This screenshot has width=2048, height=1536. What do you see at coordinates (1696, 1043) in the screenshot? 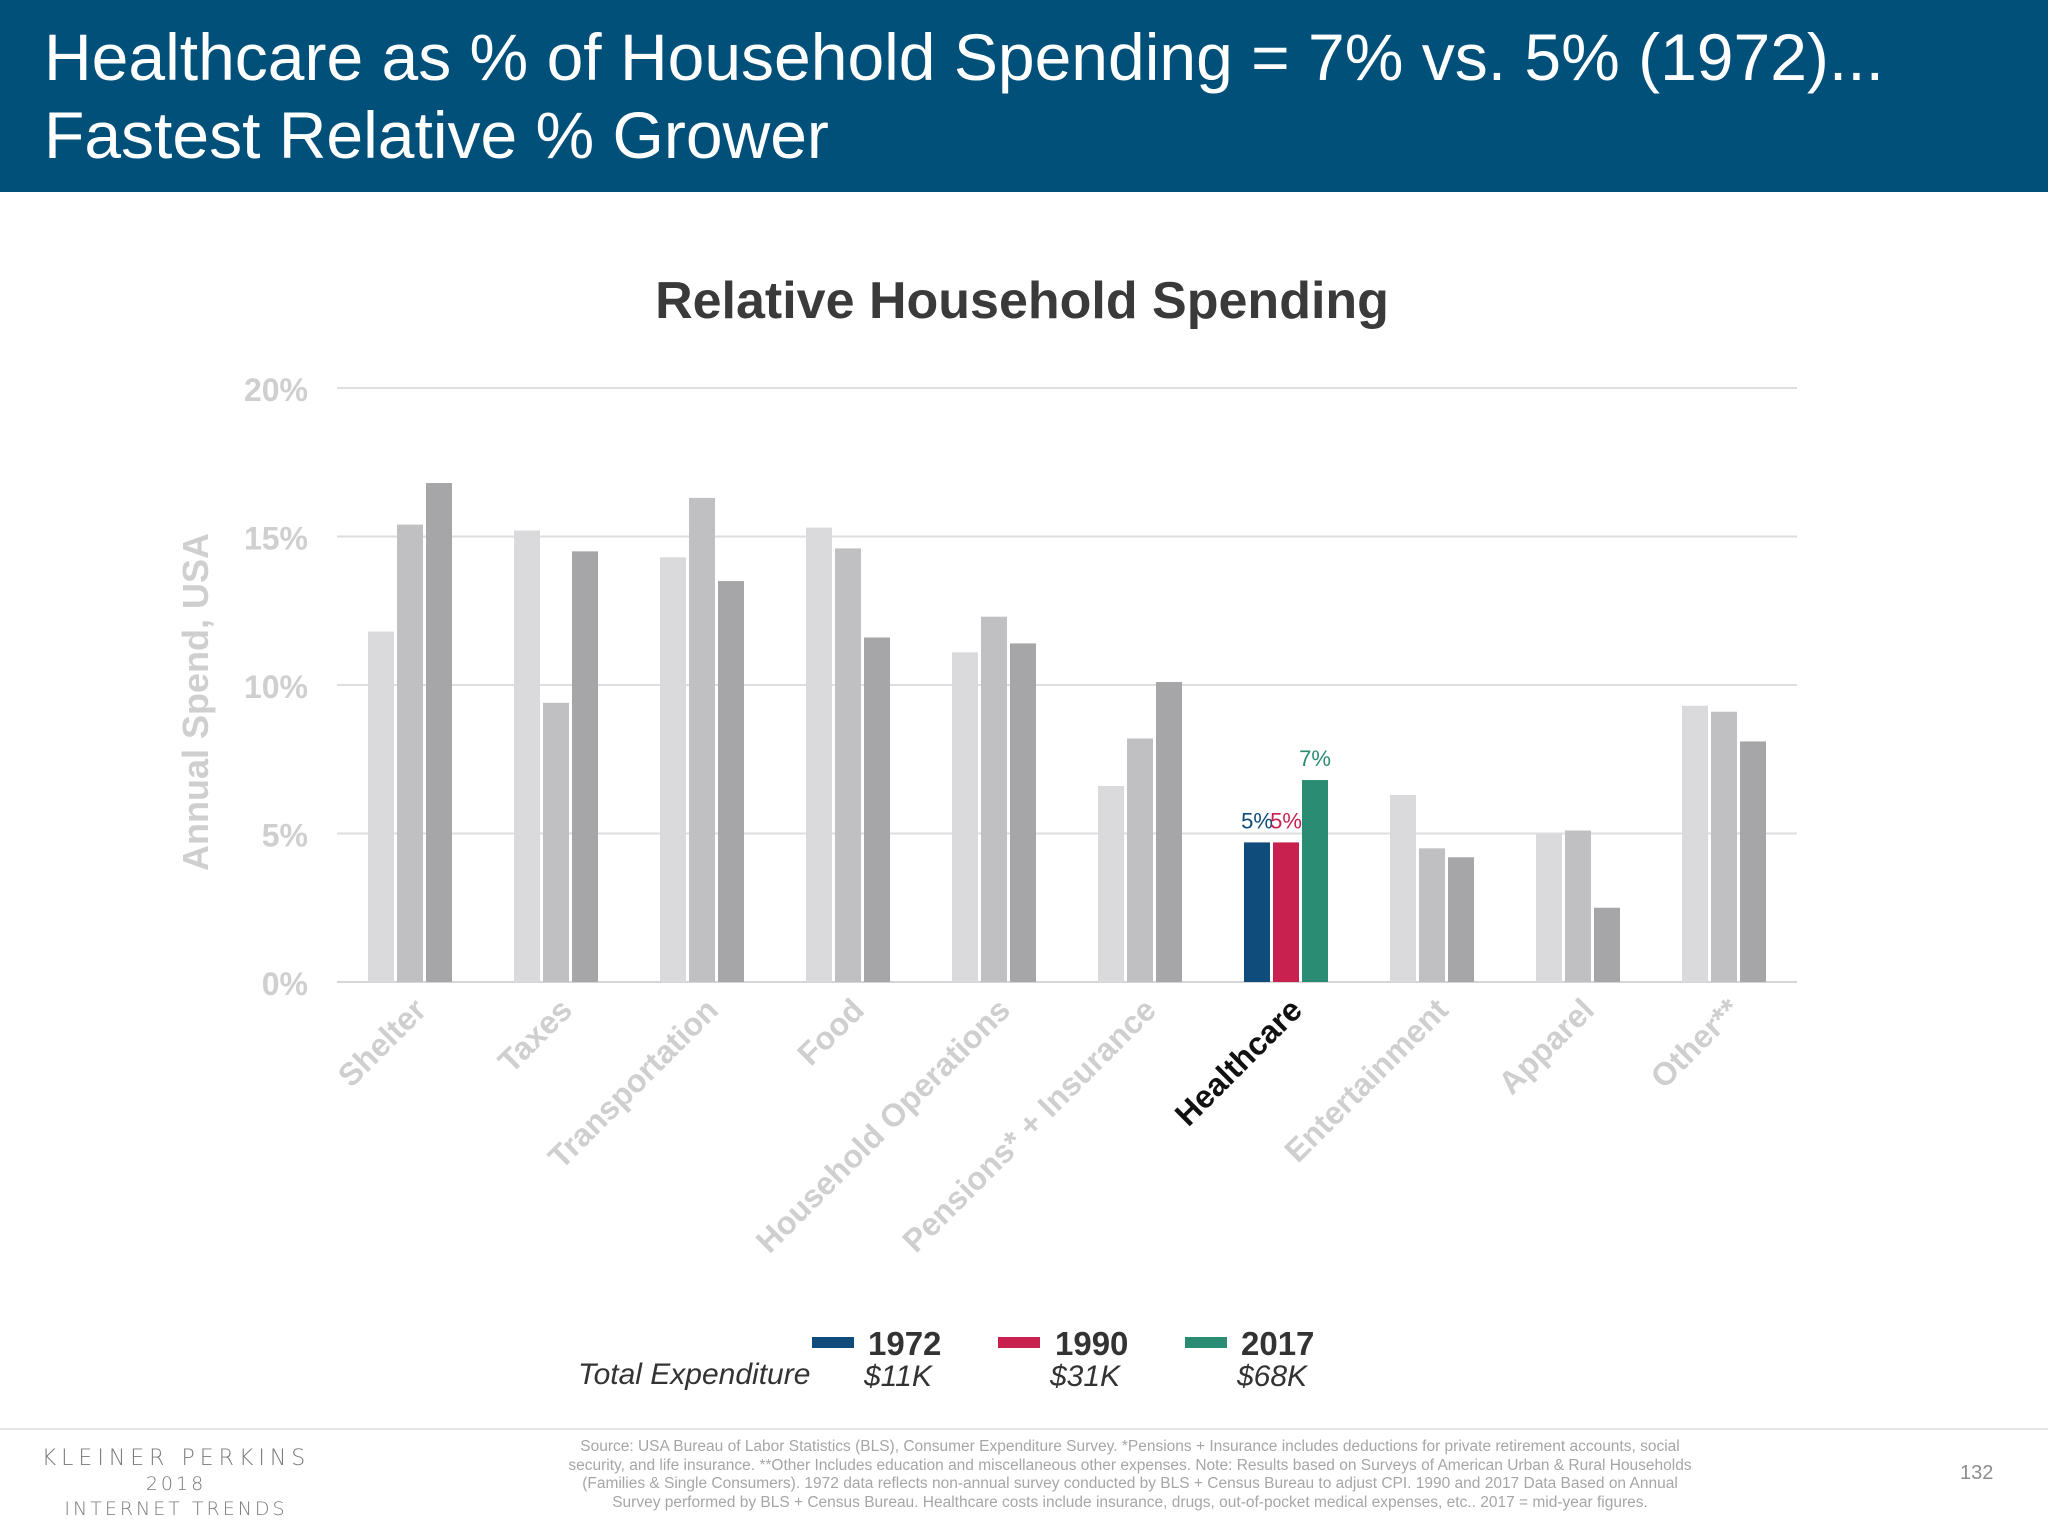
I see `x-tick-label: Other**` at bounding box center [1696, 1043].